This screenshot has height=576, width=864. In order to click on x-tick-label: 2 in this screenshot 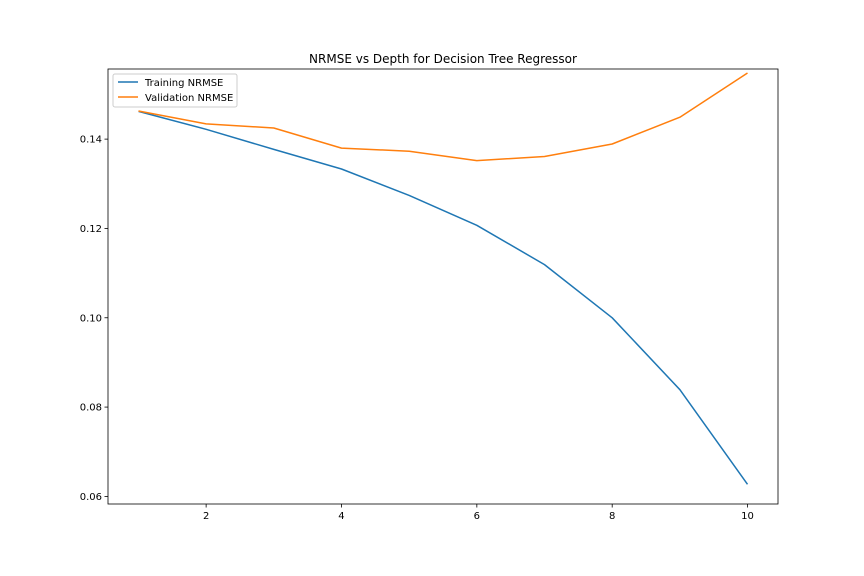, I will do `click(206, 516)`.